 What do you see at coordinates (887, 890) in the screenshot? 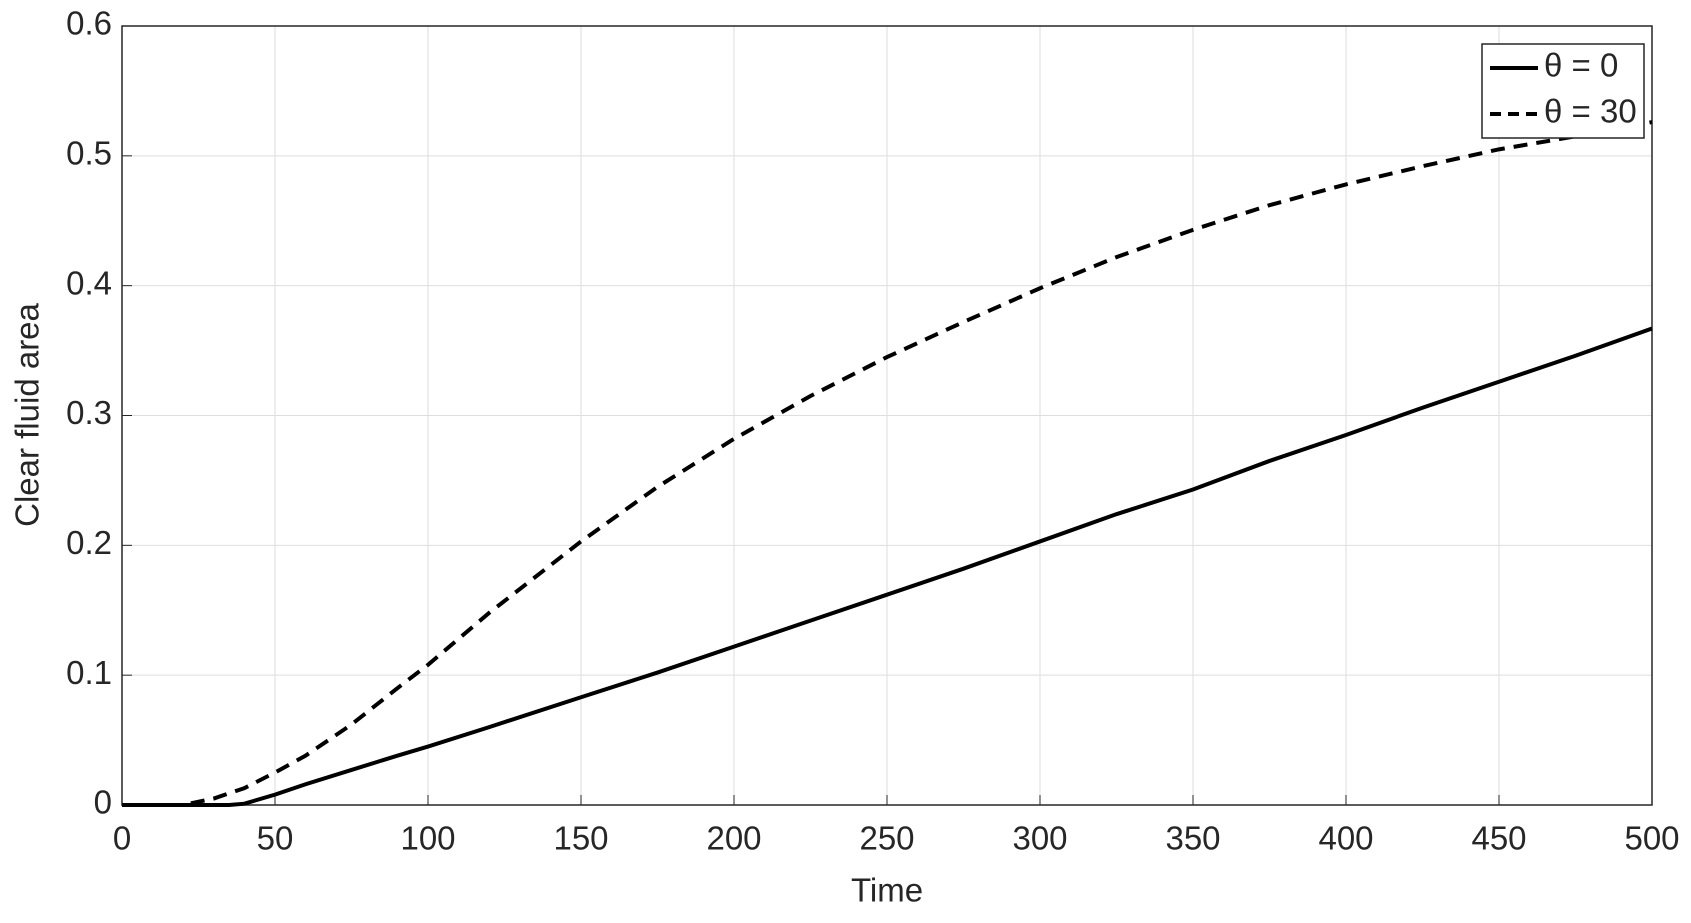
I see `x-axis-label: Time` at bounding box center [887, 890].